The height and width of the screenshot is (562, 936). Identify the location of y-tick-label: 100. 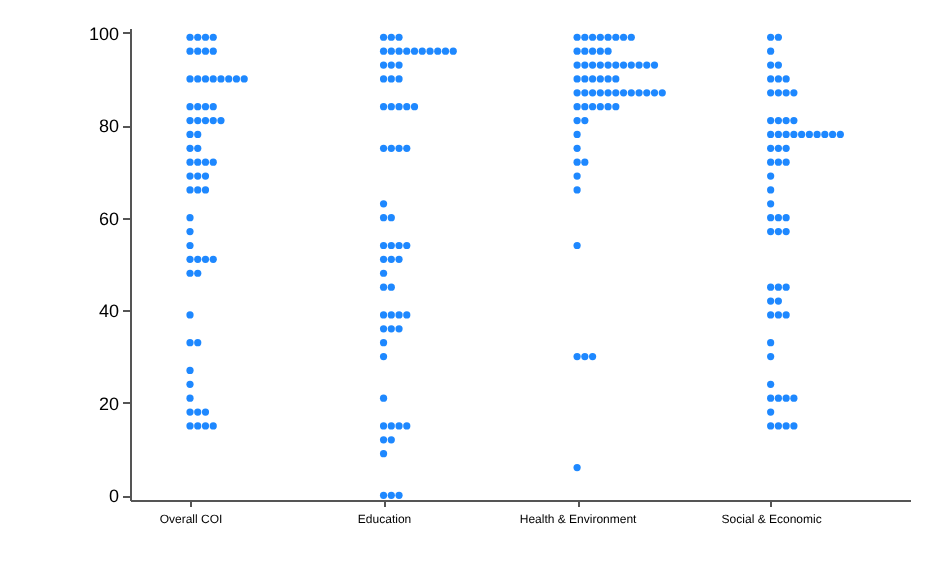
(103, 33).